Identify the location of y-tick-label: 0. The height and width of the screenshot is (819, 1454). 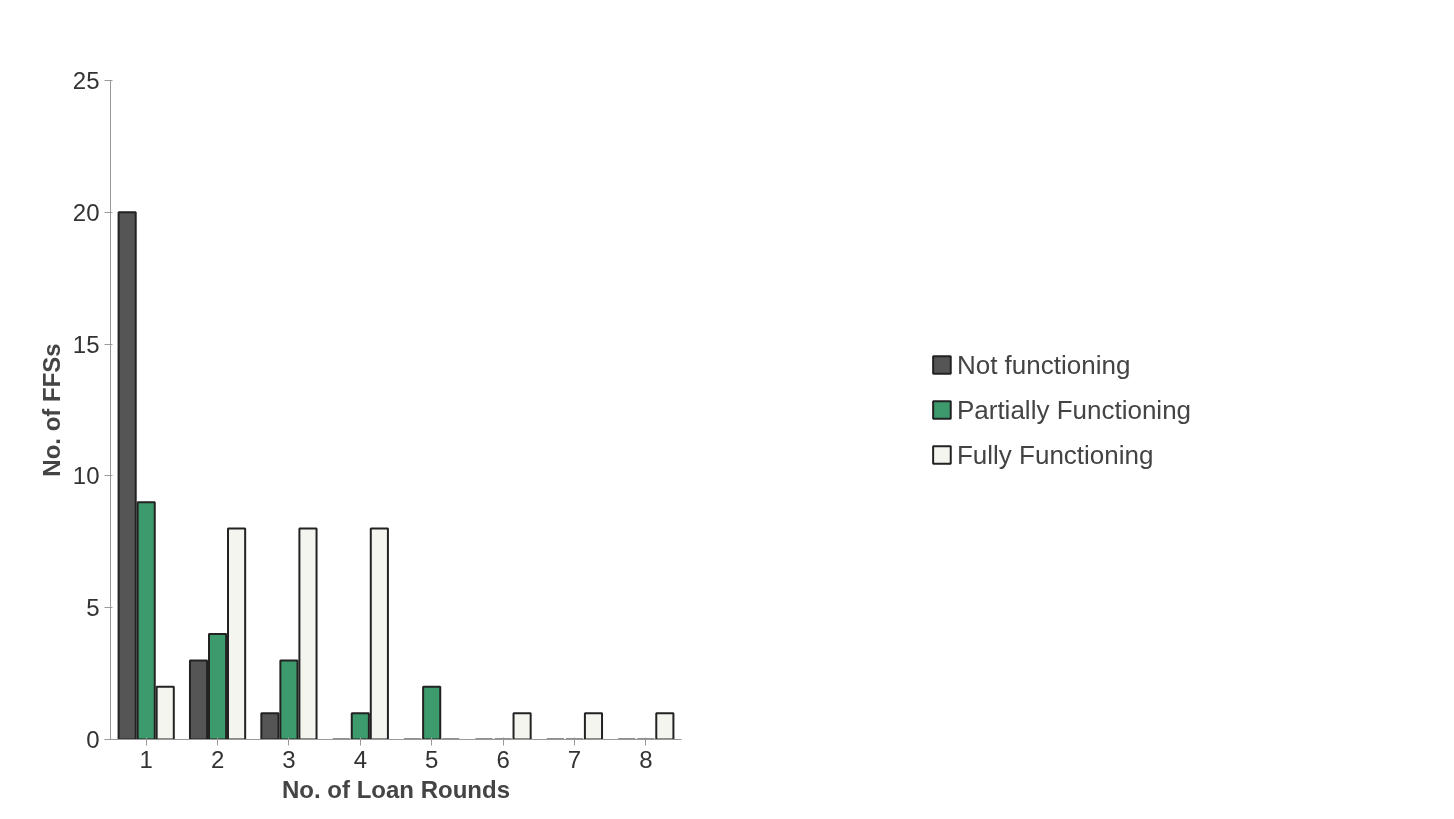
(93, 739).